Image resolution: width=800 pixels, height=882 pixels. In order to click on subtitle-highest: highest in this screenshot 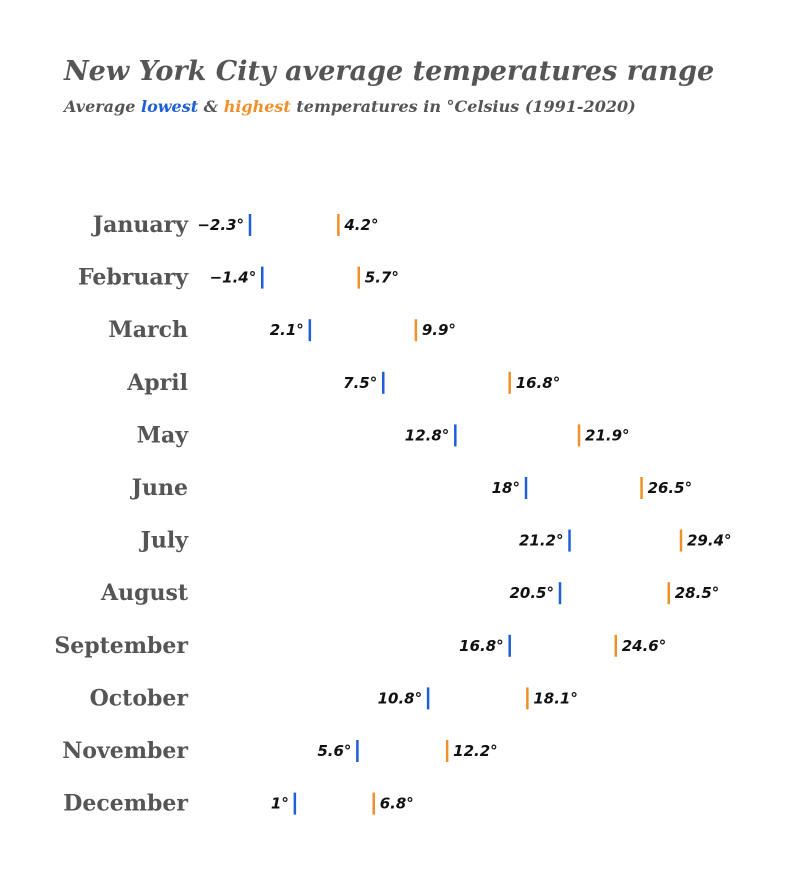, I will do `click(257, 106)`.